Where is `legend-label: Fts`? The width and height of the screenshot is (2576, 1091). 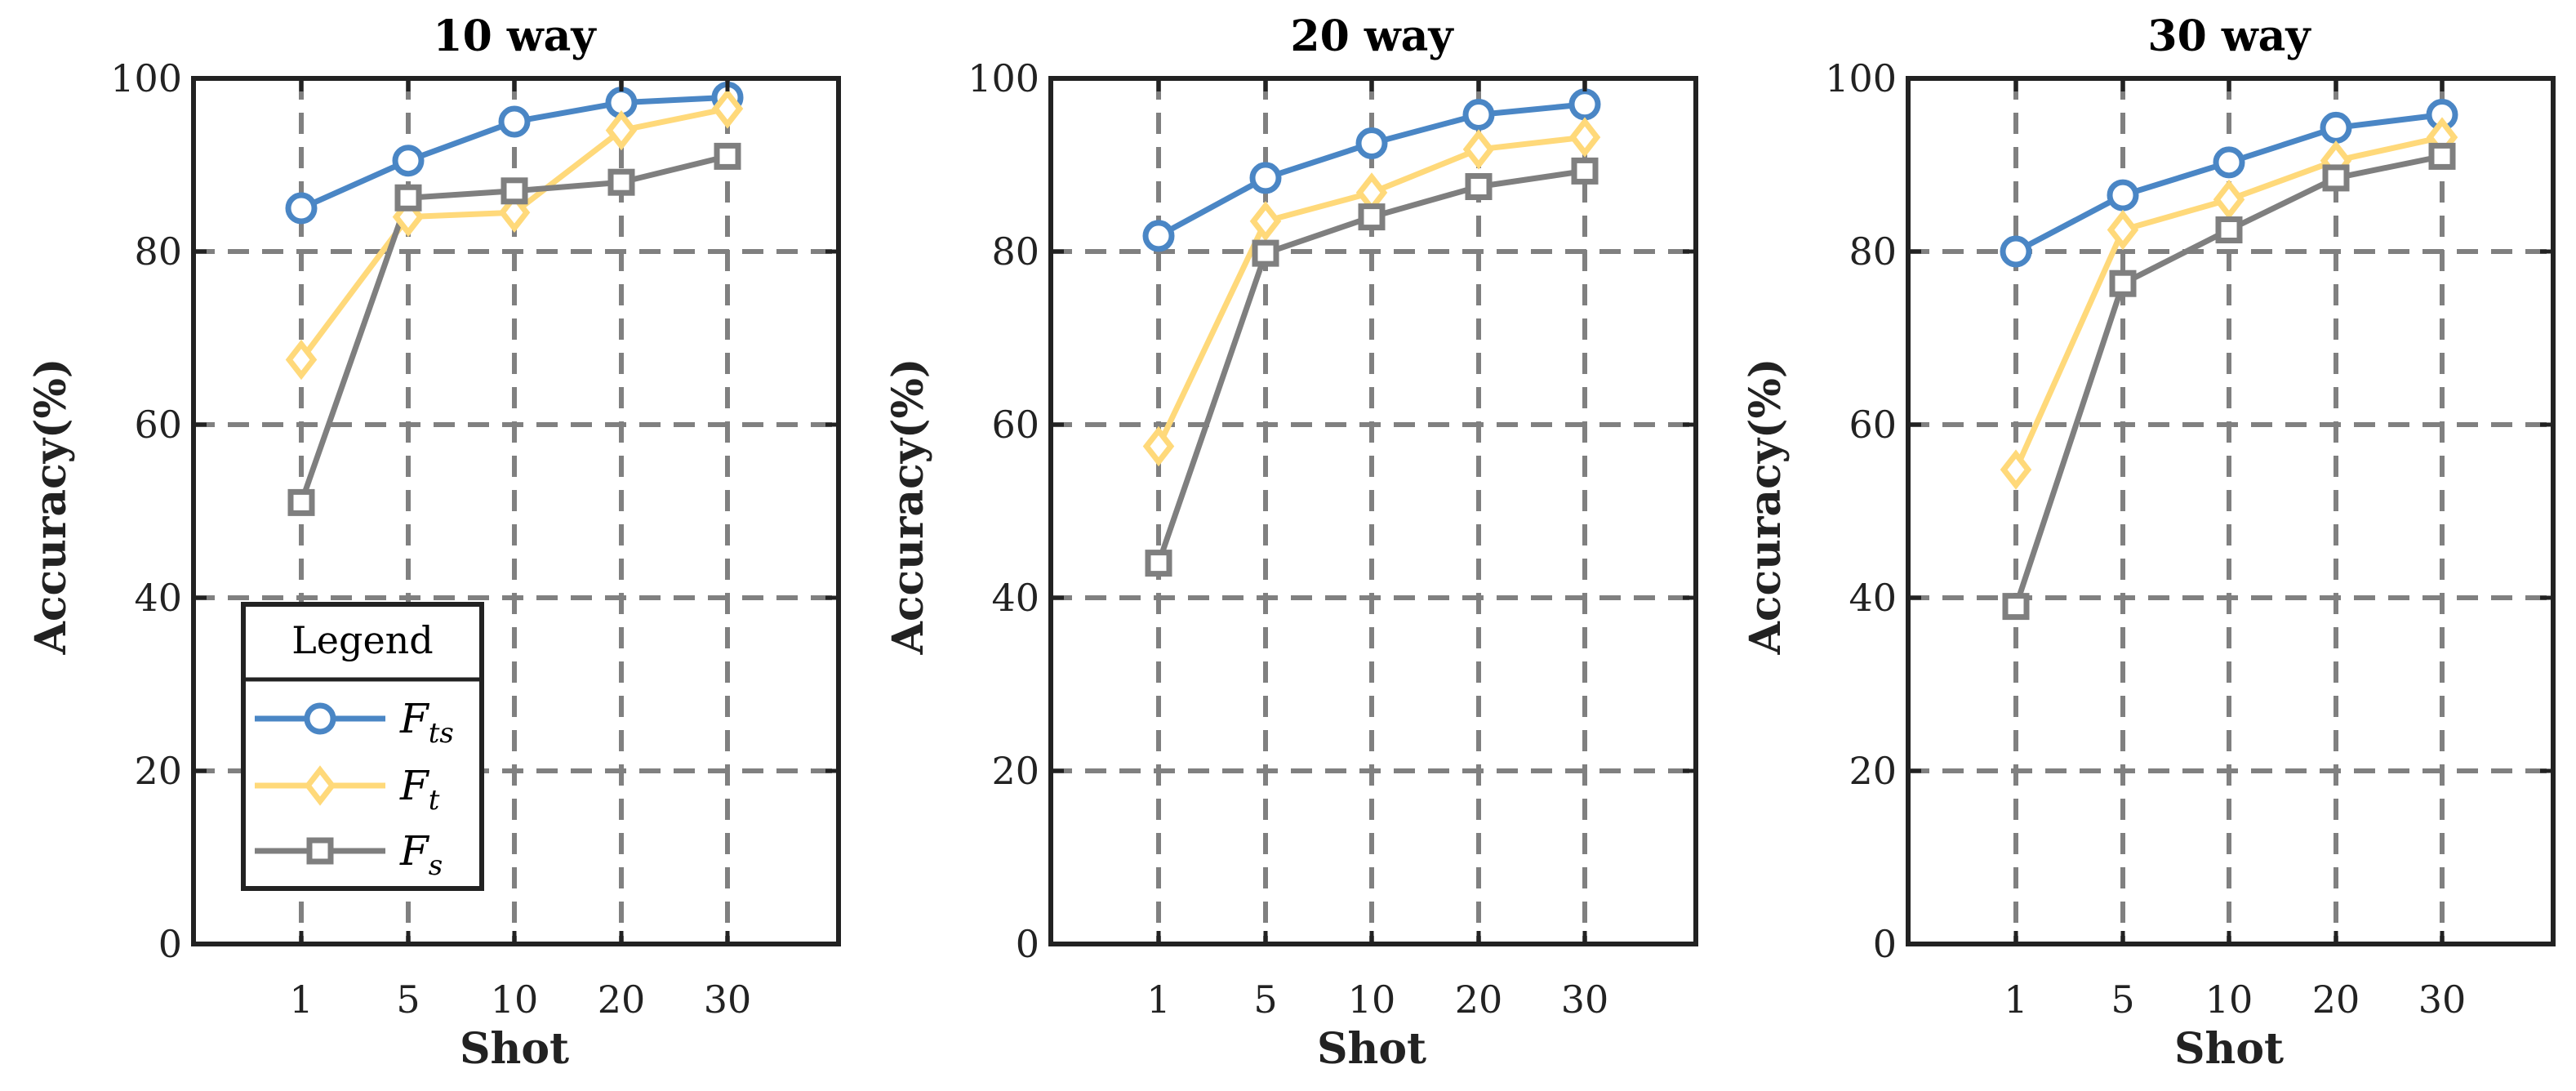
legend-label: Fts is located at coordinates (426, 722).